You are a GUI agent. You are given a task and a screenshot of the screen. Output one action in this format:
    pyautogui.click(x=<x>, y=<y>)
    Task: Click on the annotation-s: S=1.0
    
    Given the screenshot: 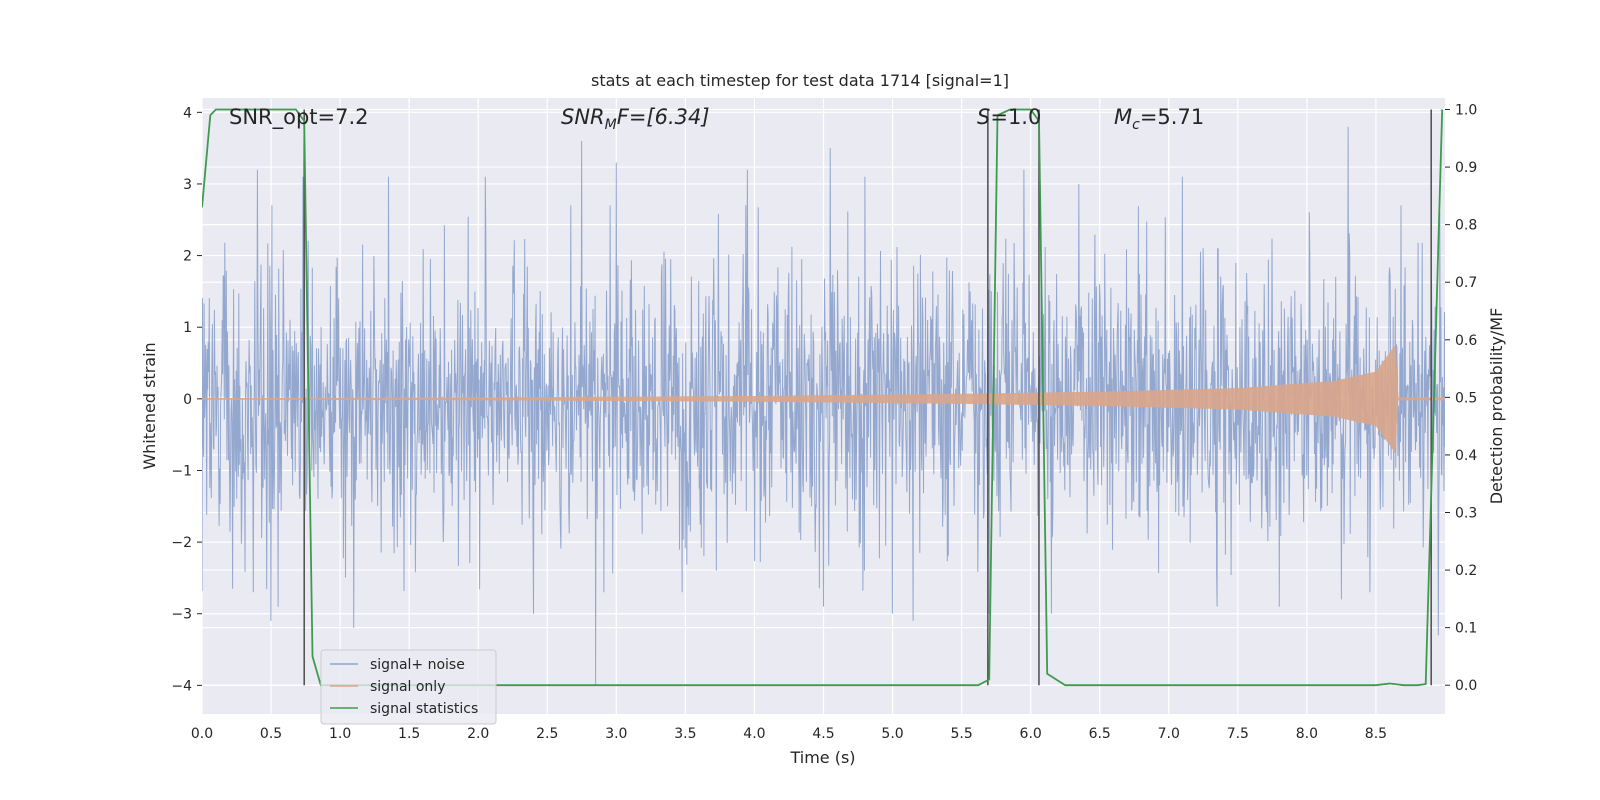 What is the action you would take?
    pyautogui.click(x=1009, y=117)
    